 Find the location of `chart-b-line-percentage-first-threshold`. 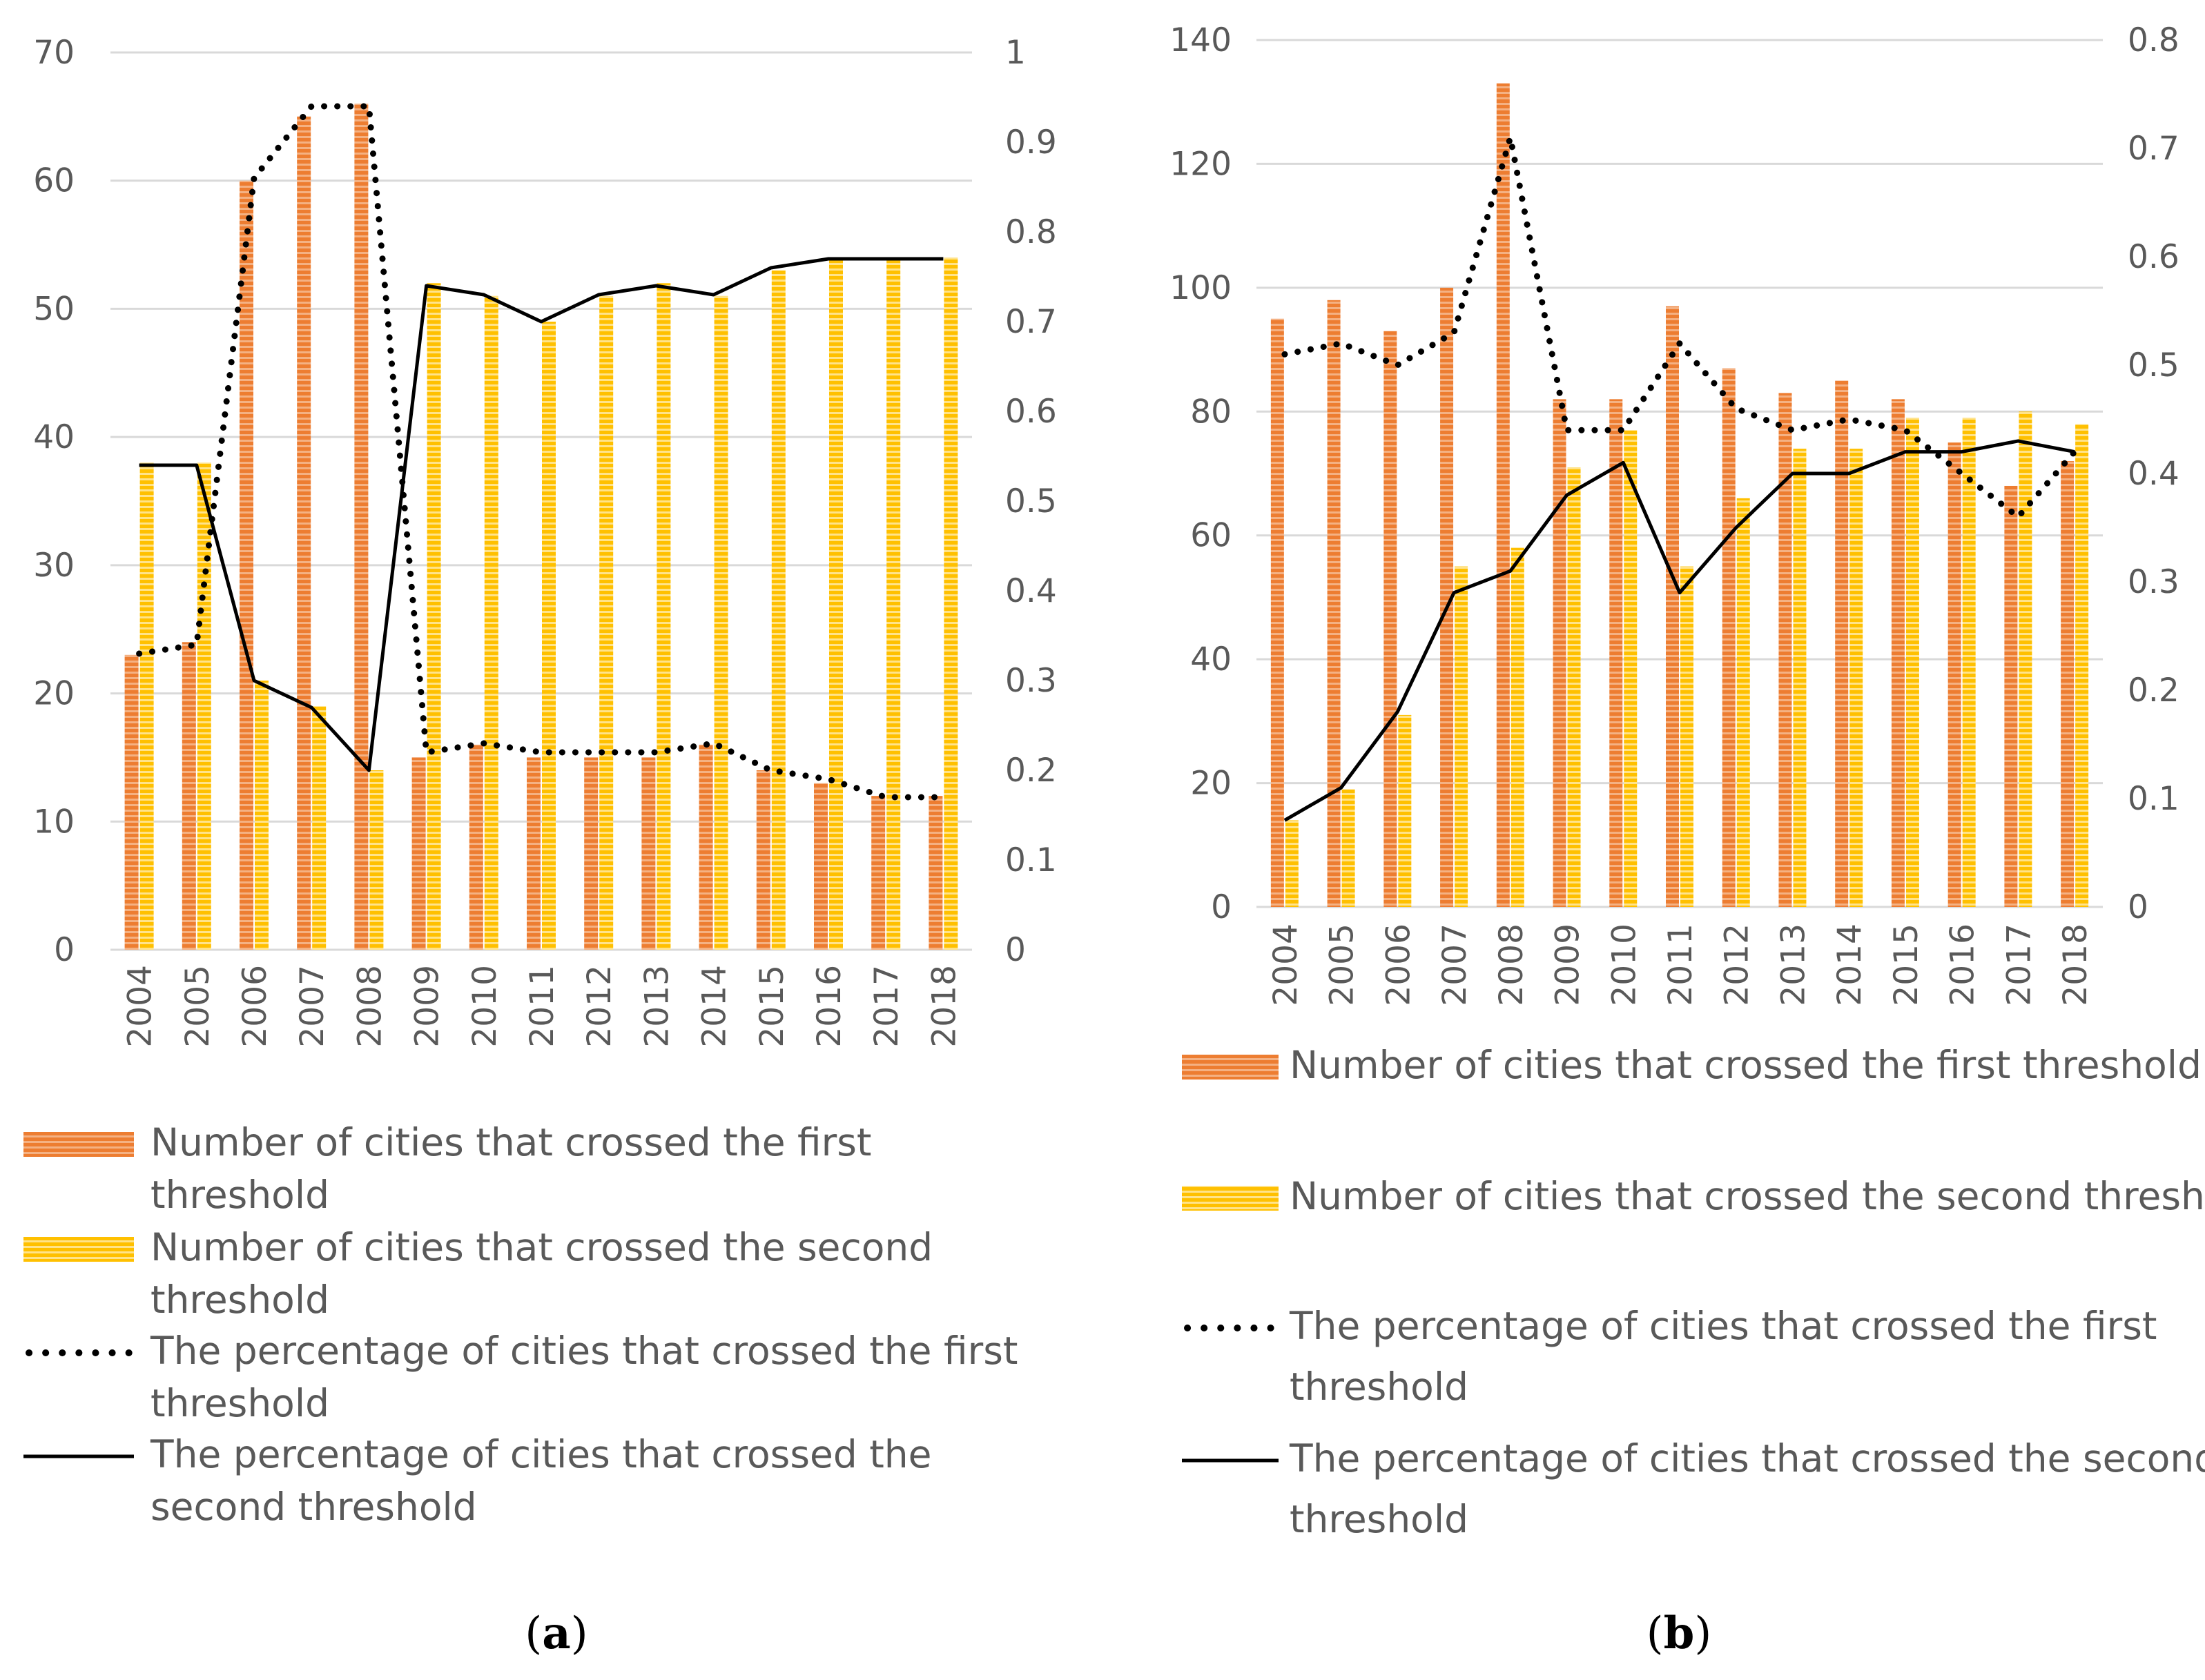

chart-b-line-percentage-first-threshold is located at coordinates (1679, 327).